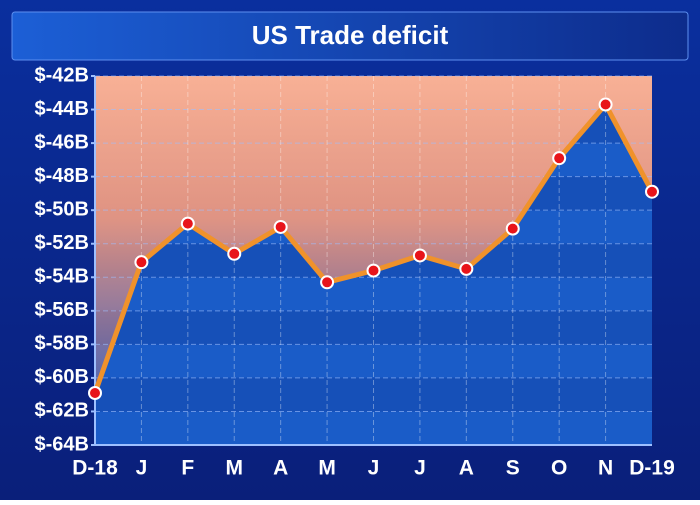  What do you see at coordinates (62, 344) in the screenshot?
I see `y-tick-label: $-58B` at bounding box center [62, 344].